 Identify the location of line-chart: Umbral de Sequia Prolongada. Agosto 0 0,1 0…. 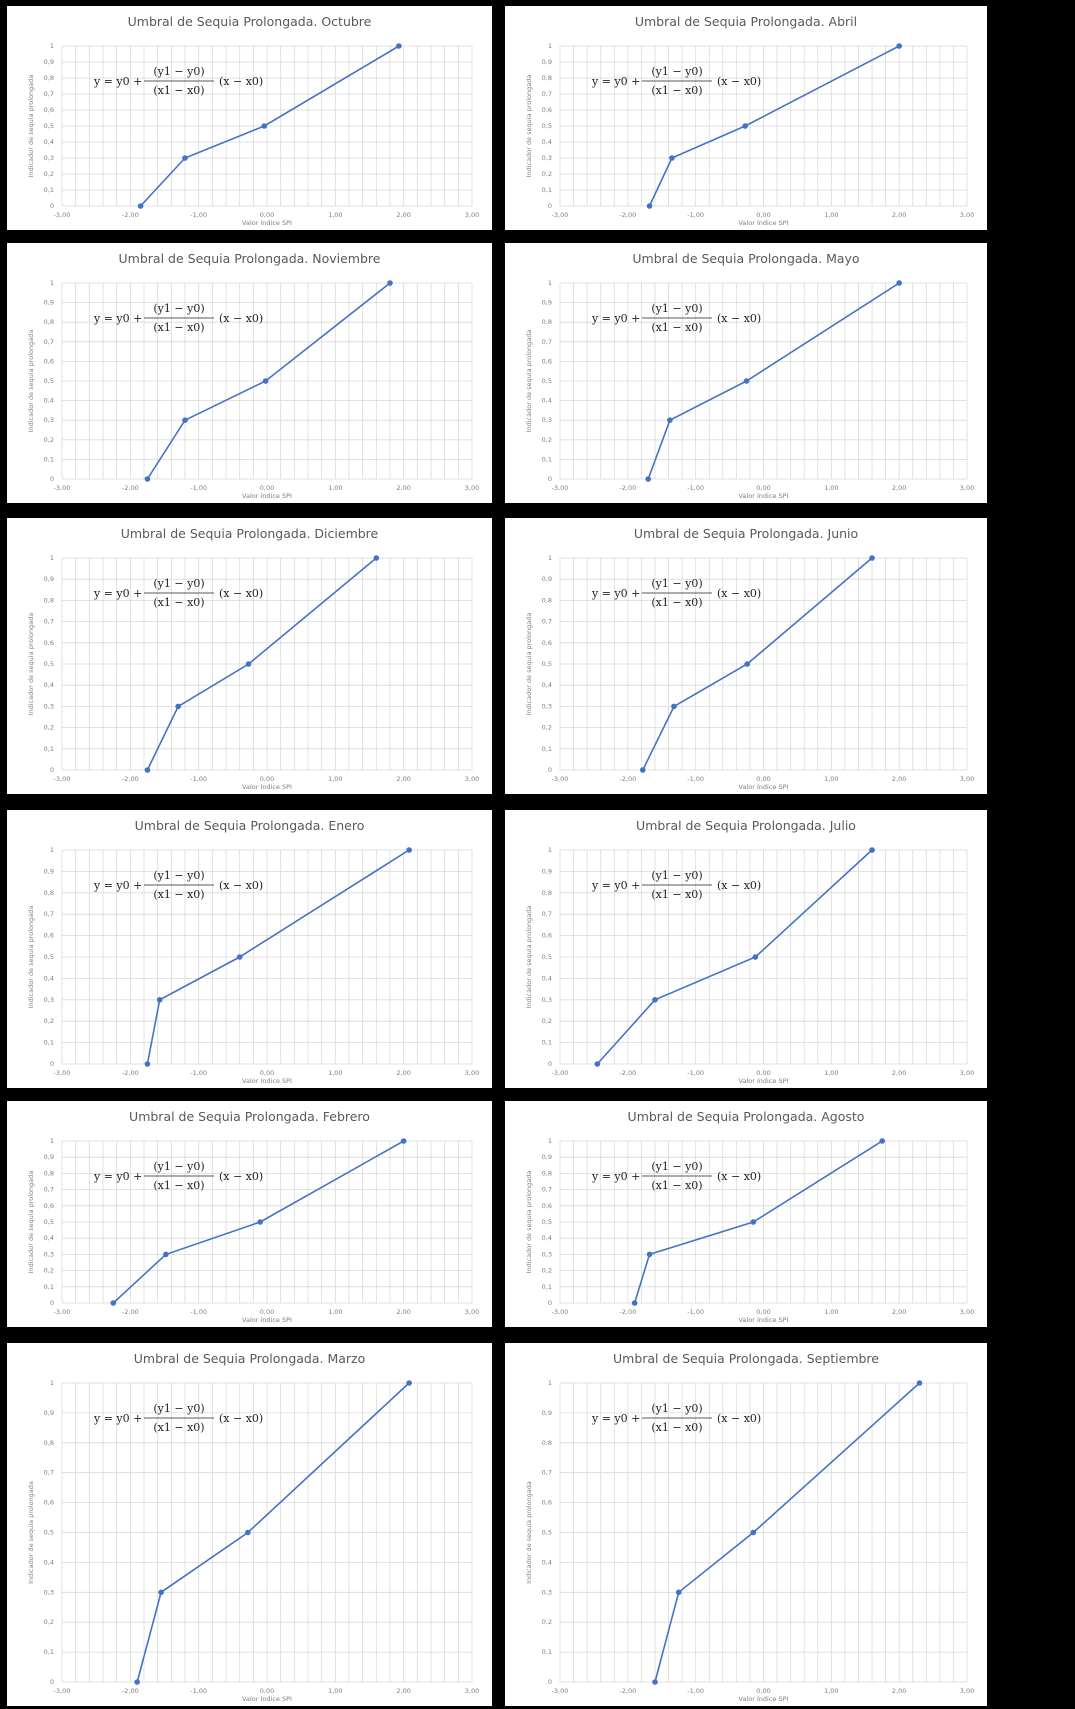
(749, 1216).